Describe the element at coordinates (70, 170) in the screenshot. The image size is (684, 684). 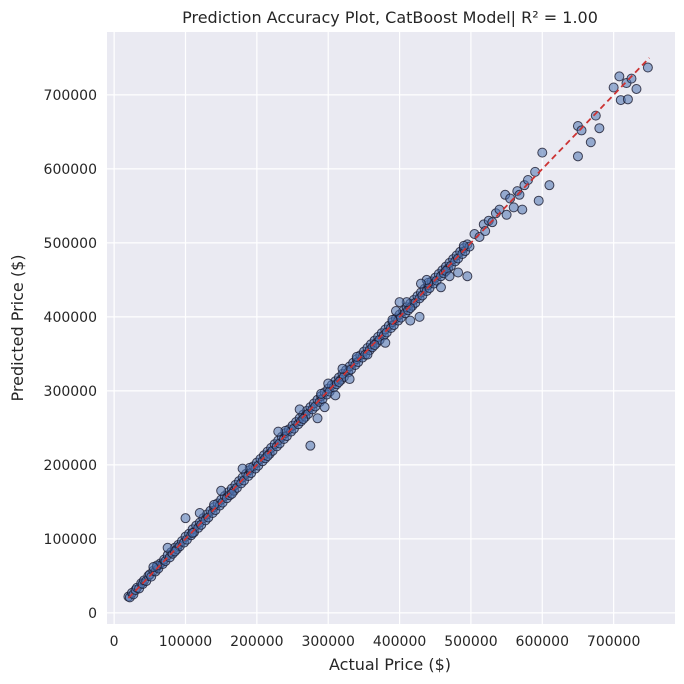
I see `y-tick-label: 600000` at that location.